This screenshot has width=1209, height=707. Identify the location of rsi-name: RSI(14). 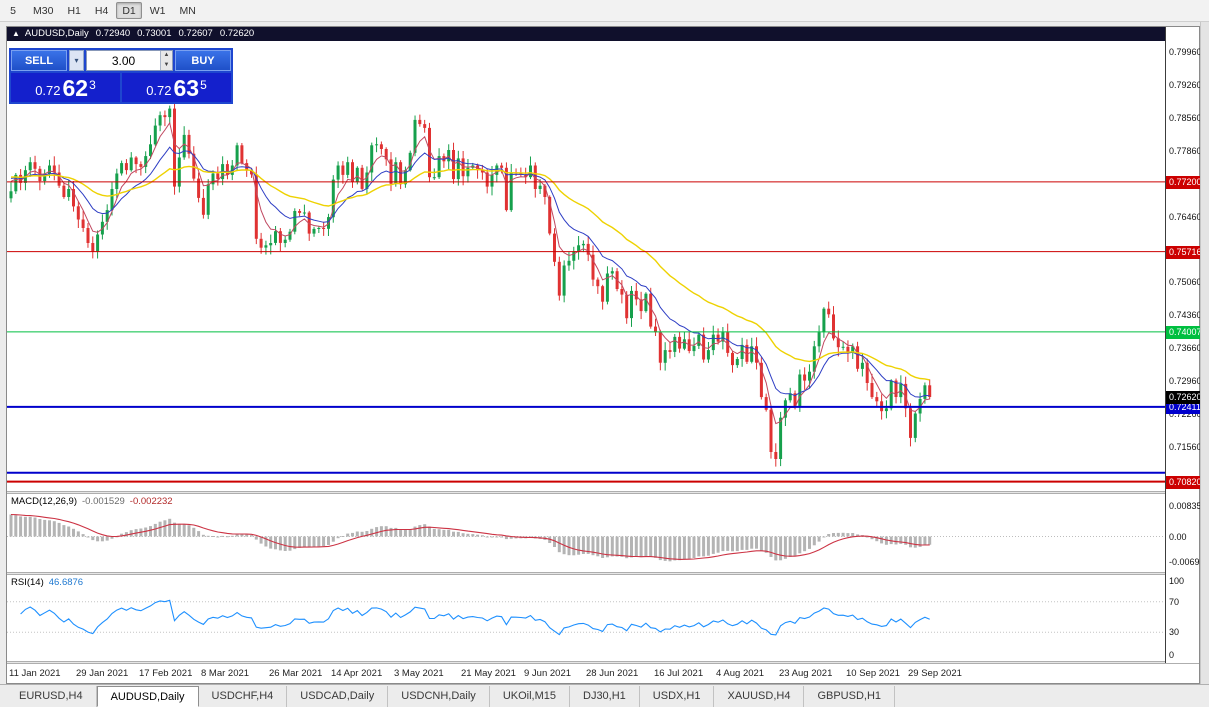
(27, 582).